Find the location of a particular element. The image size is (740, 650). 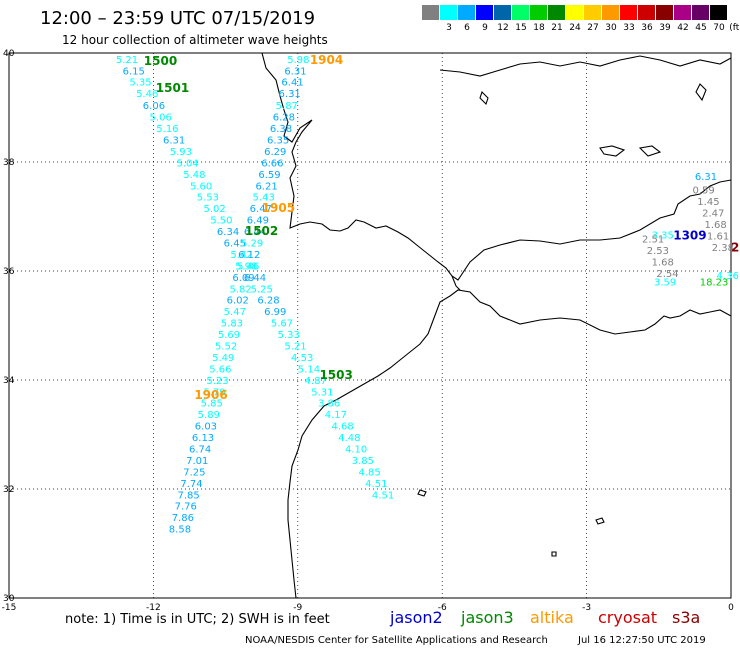

lat-tick-label: 32 is located at coordinates (8, 490).